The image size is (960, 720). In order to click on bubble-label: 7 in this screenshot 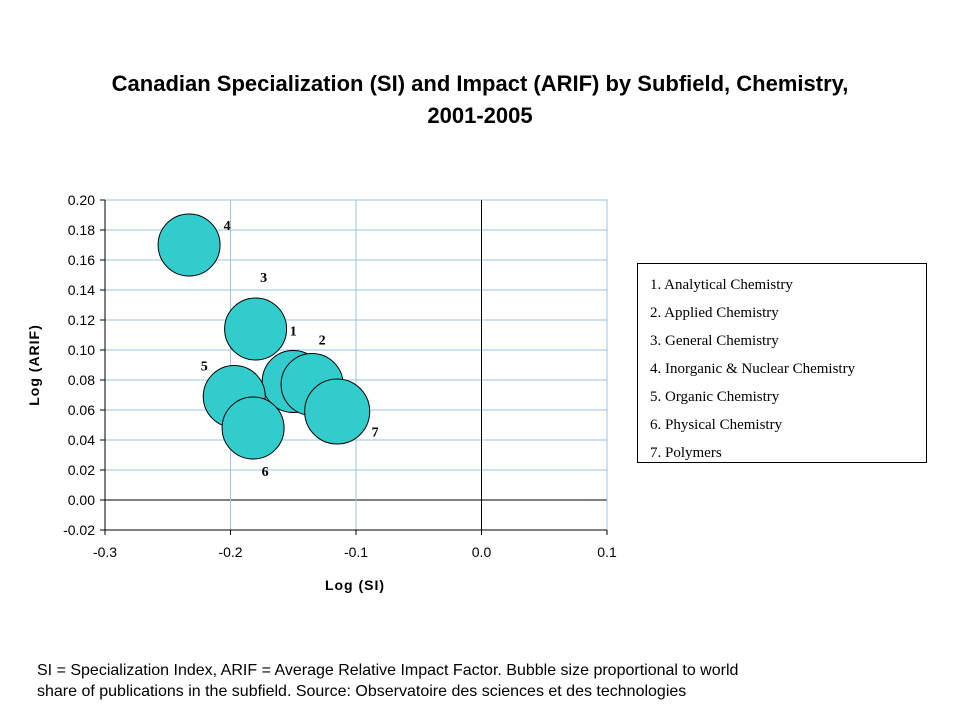, I will do `click(375, 433)`.